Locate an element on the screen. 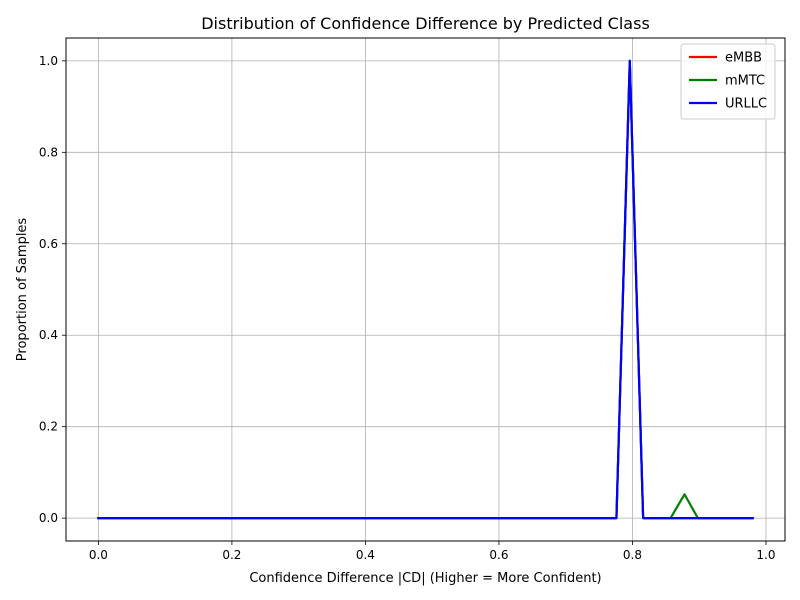 This screenshot has height=600, width=800. y-tick-label: 0.8 is located at coordinates (48, 152).